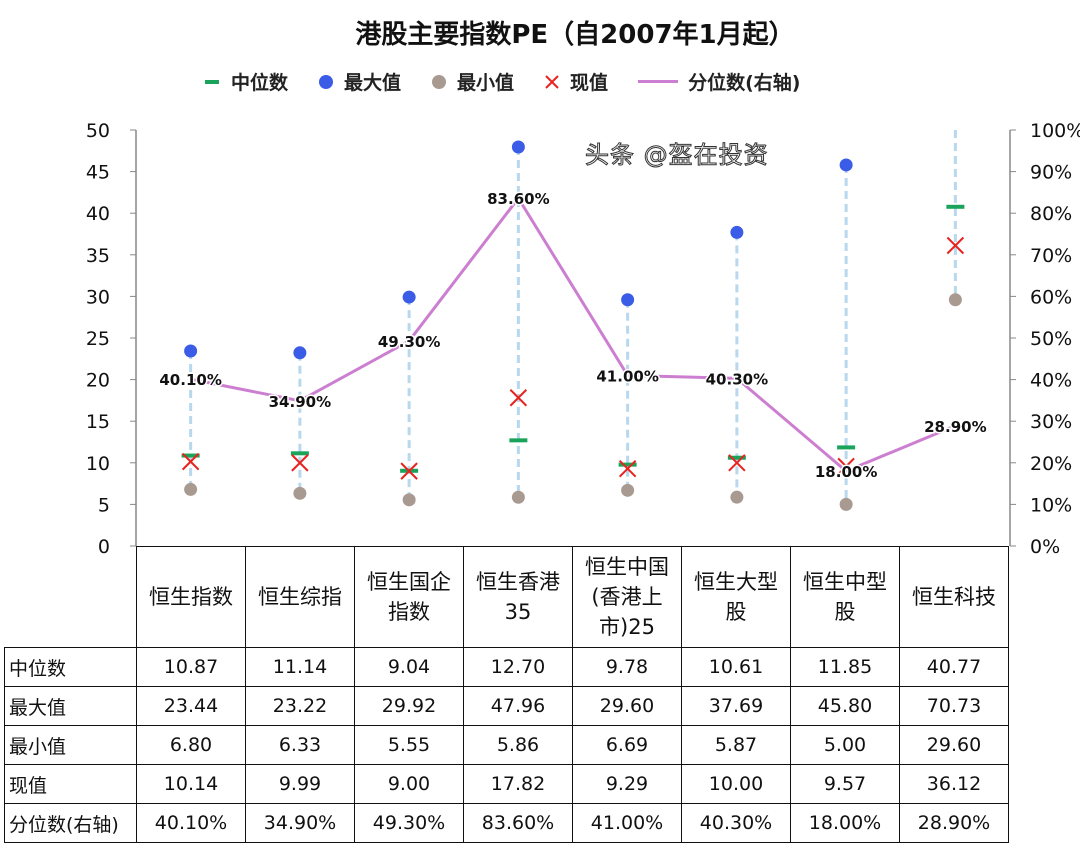  What do you see at coordinates (1051, 173) in the screenshot?
I see `y2-tick-label: 90%` at bounding box center [1051, 173].